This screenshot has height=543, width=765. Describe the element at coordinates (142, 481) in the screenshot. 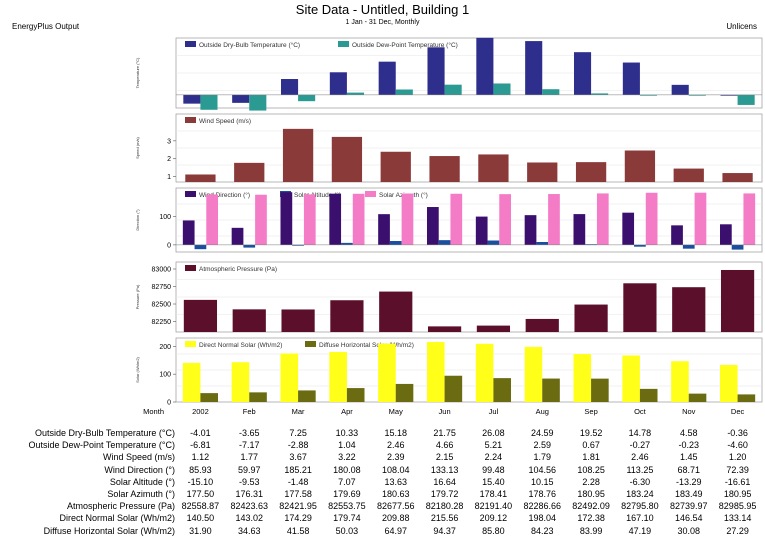

I see `table-row-label: Solar Altitude (°)` at that location.